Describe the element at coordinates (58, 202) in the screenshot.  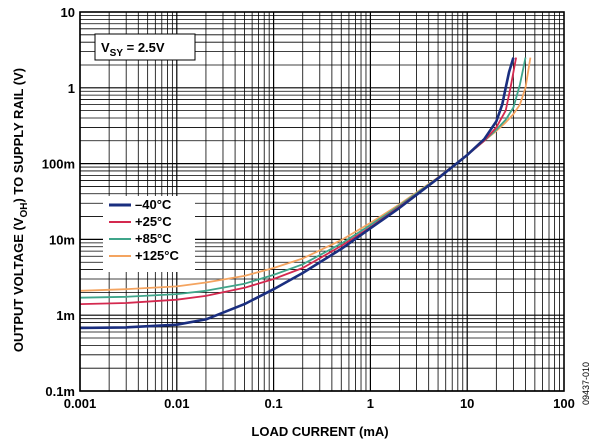
I see `y-tick-labels: 0.1m 1m 10m 100m 1 10` at that location.